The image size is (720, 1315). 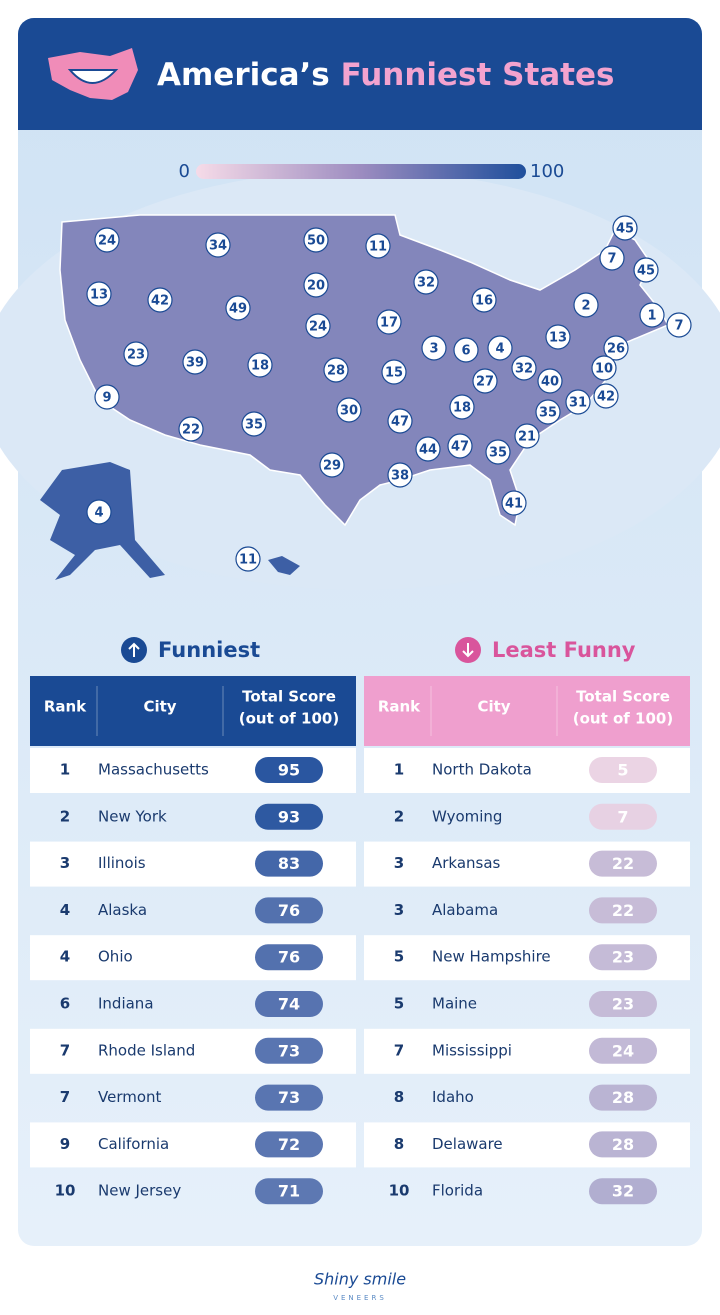 I want to click on map-label: 15, so click(x=394, y=373).